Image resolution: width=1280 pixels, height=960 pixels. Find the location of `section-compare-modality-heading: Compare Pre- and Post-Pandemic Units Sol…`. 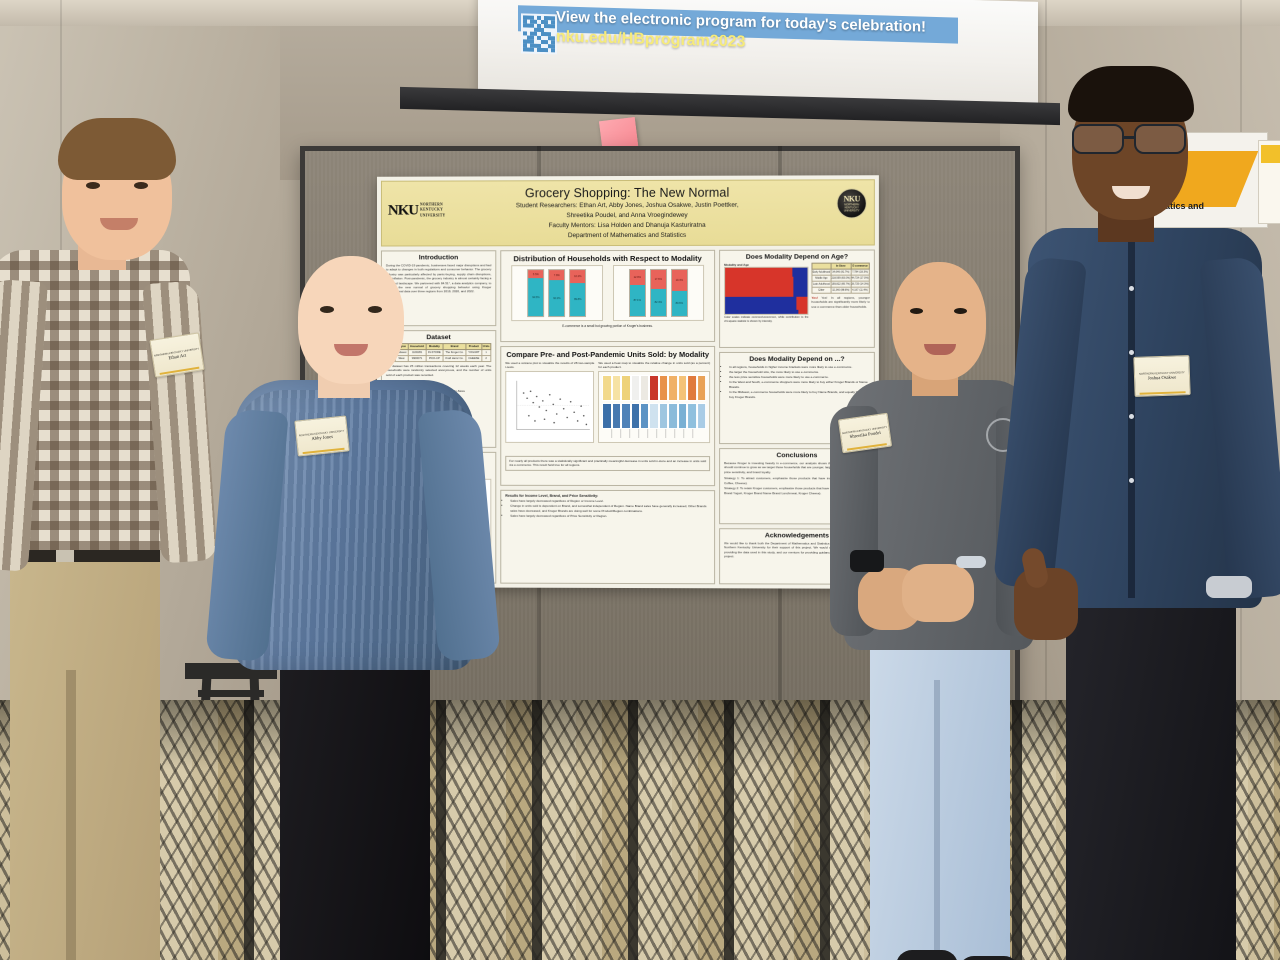

section-compare-modality-heading: Compare Pre- and Post-Pandemic Units Sol… is located at coordinates (608, 354).